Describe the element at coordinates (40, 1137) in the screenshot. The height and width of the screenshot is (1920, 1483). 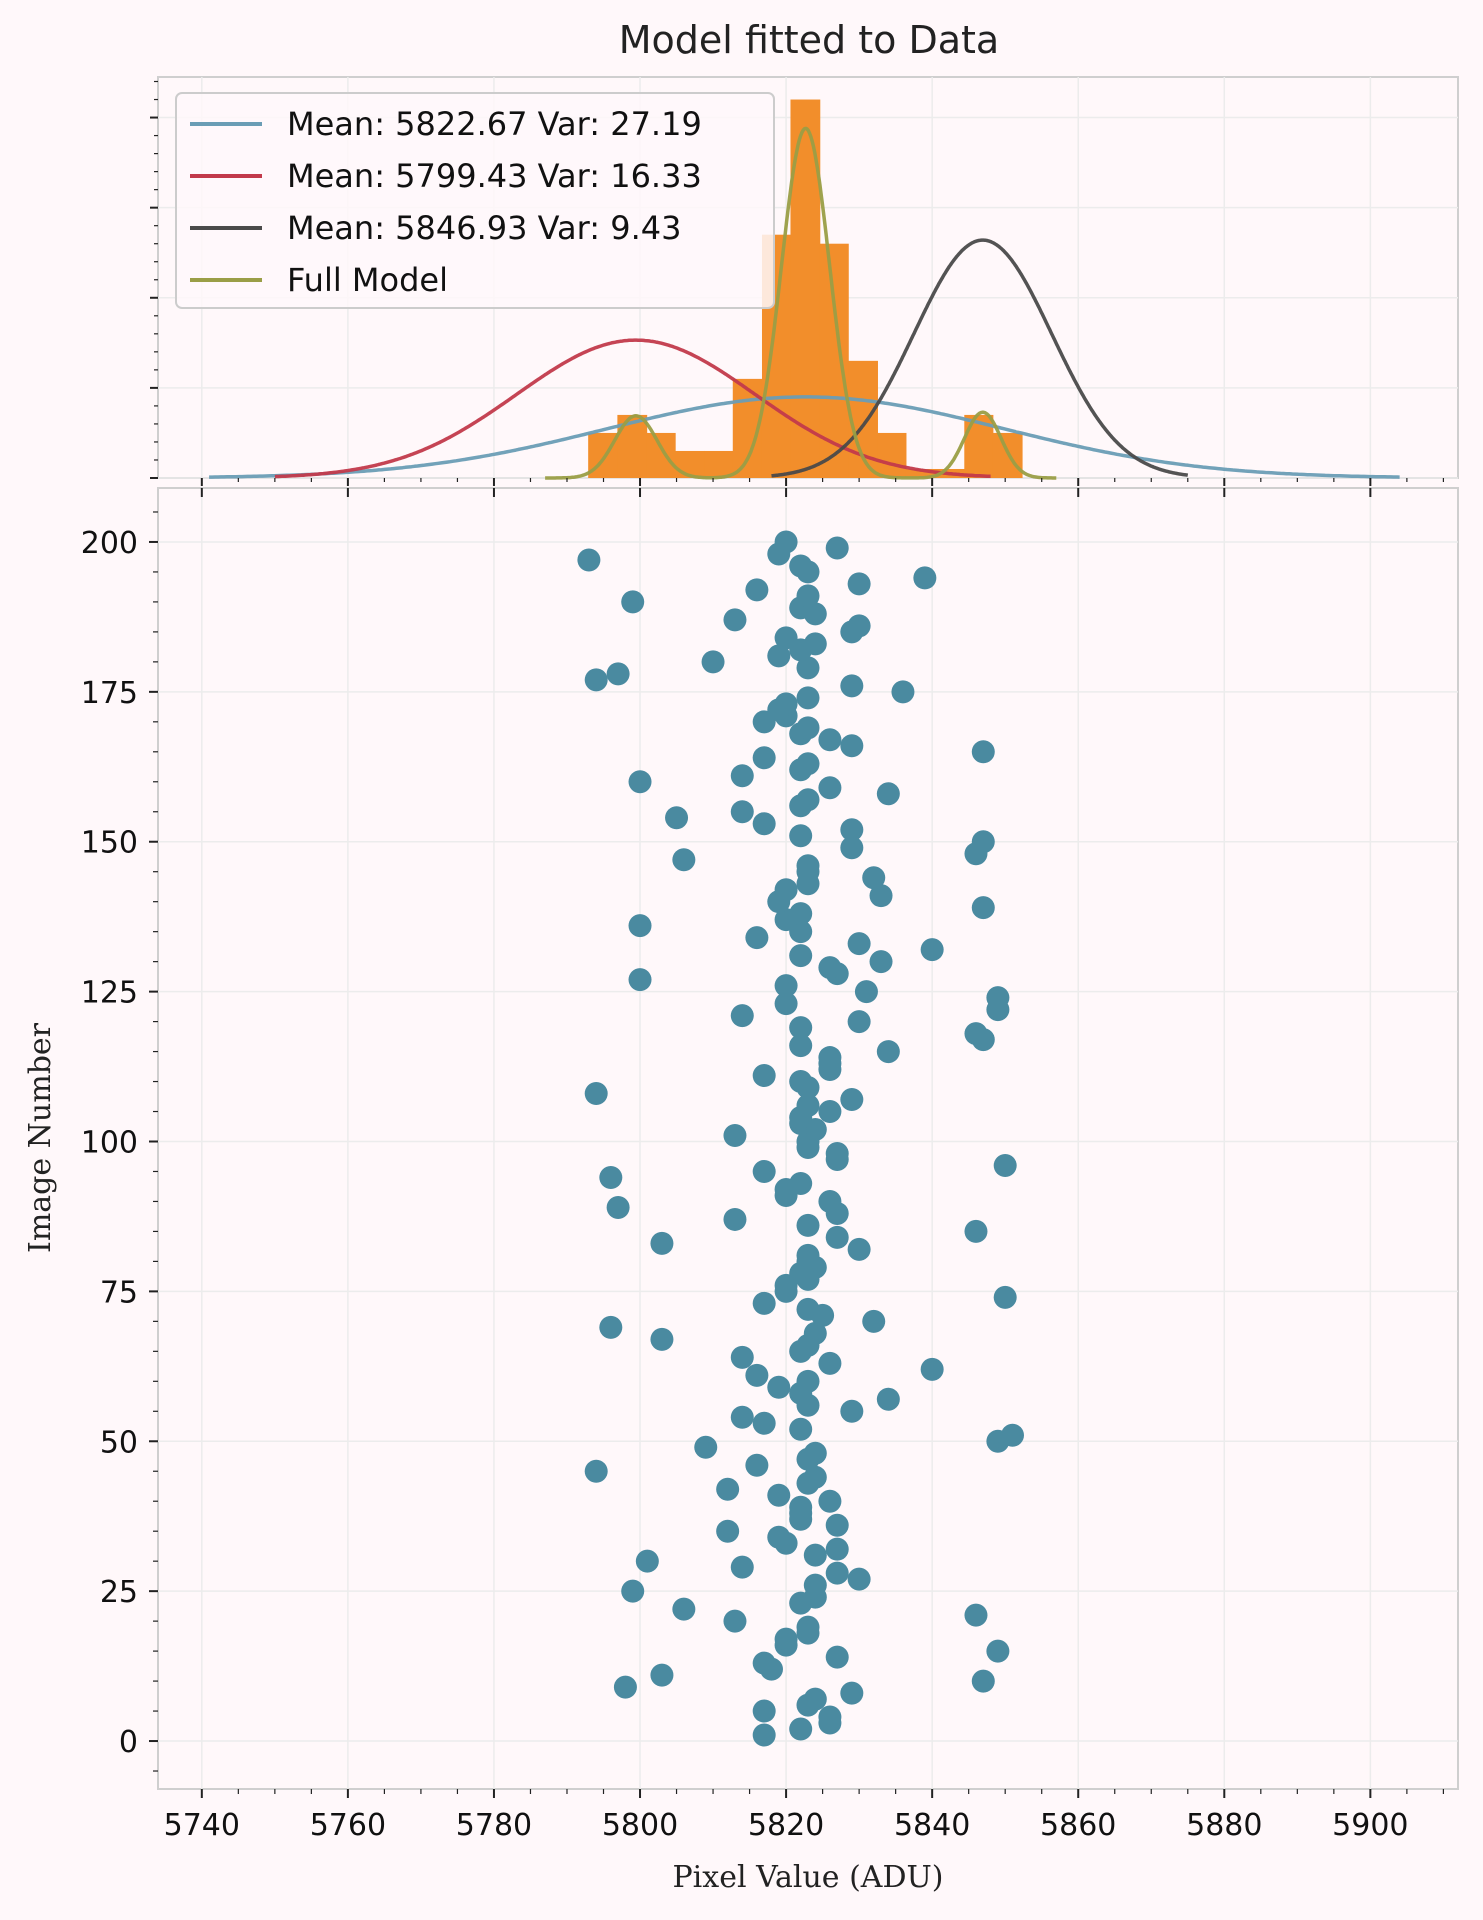
I see `y-axis-label: Image Number` at that location.